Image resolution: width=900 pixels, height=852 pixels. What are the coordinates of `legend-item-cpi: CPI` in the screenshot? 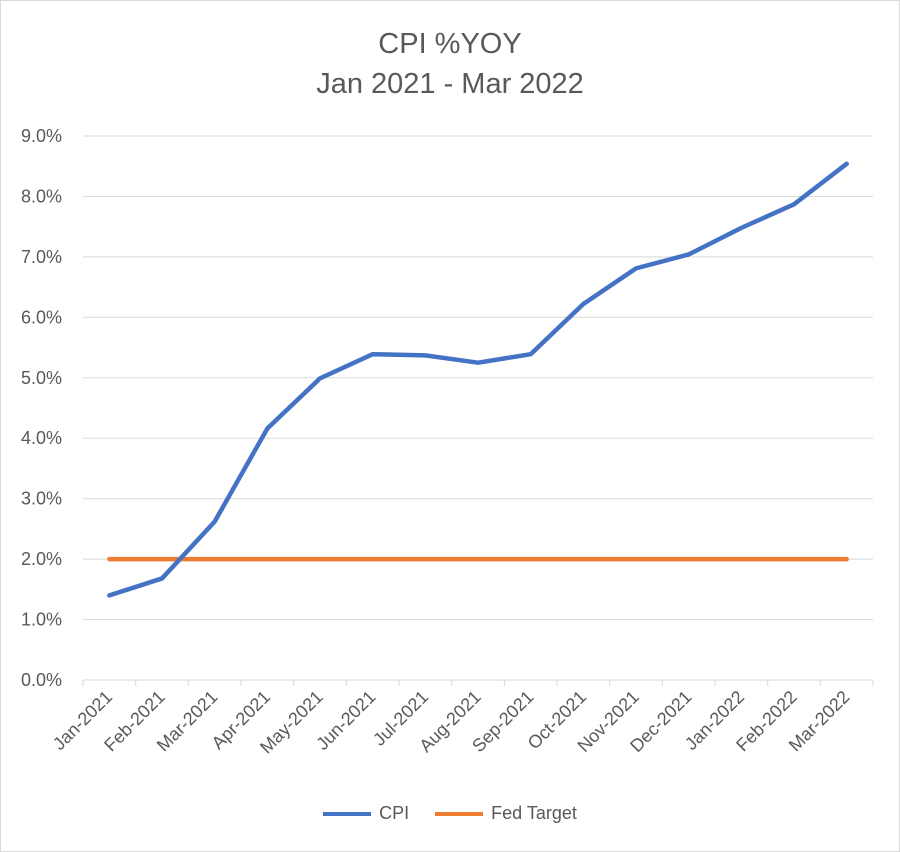 It's located at (366, 813).